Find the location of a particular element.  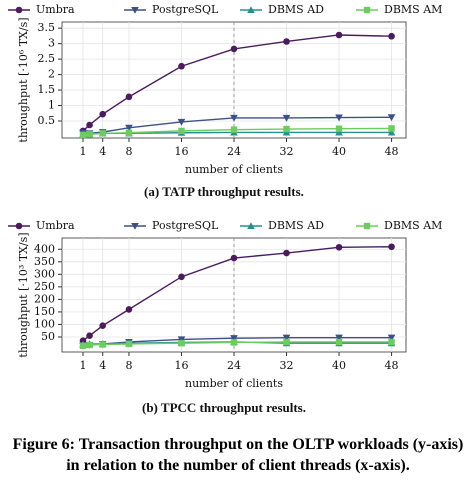

y-tick-label: 3.5 is located at coordinates (47, 27).